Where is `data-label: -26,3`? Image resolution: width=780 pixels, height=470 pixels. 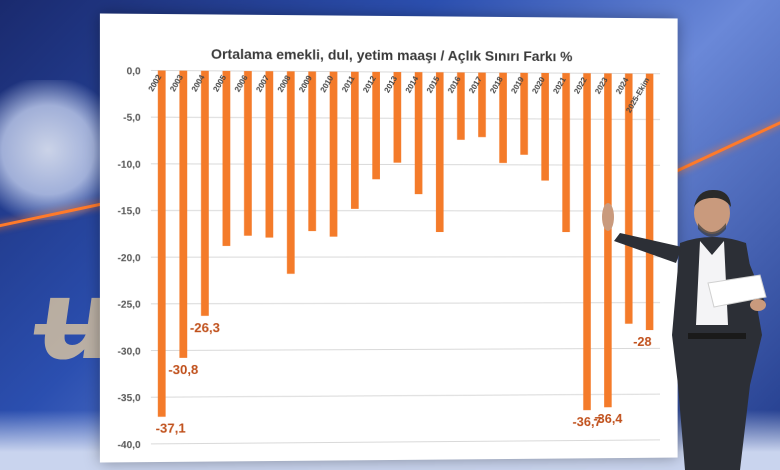 data-label: -26,3 is located at coordinates (205, 327).